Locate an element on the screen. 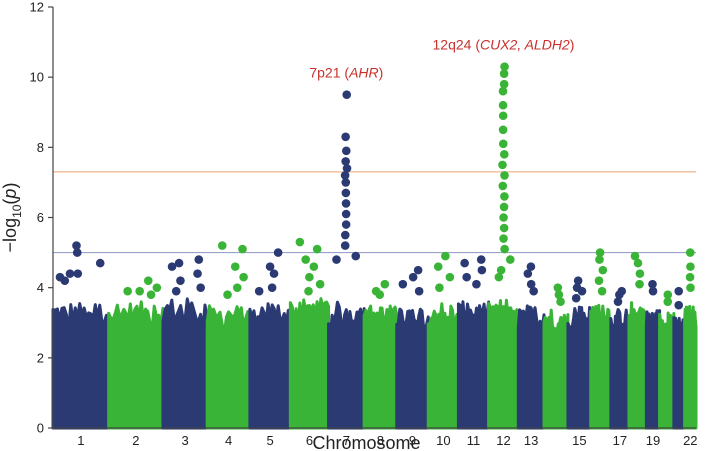  chromosome-5-bulk is located at coordinates (270, 366).